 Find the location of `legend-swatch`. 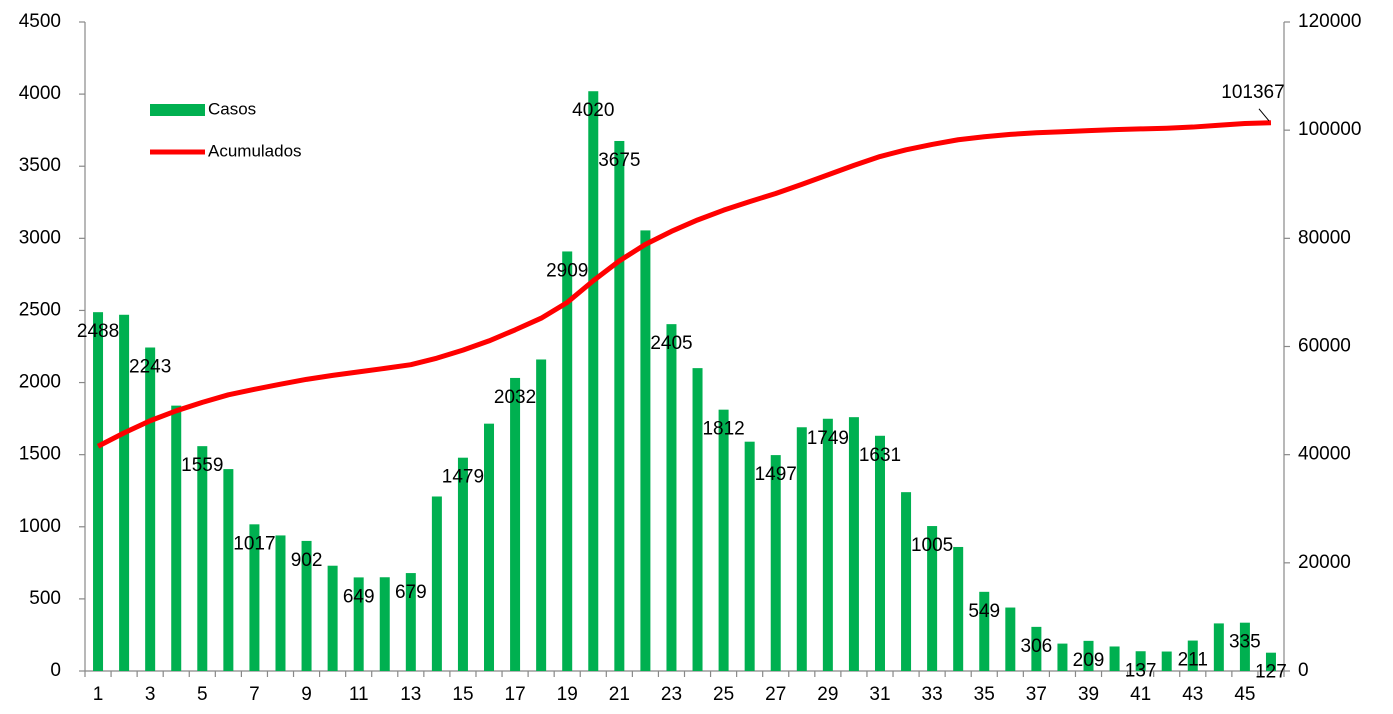

legend-swatch is located at coordinates (177, 110).